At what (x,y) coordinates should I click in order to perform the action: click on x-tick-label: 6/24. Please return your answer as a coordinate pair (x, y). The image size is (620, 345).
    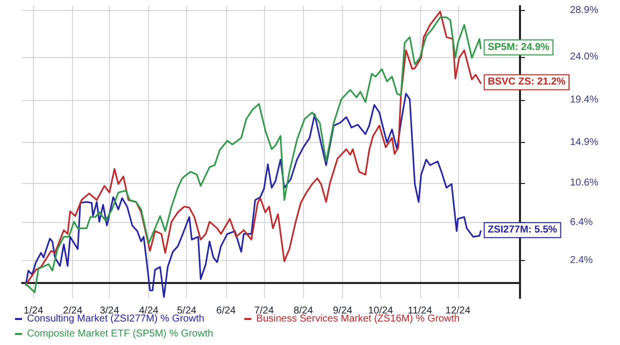
    Looking at the image, I should click on (226, 311).